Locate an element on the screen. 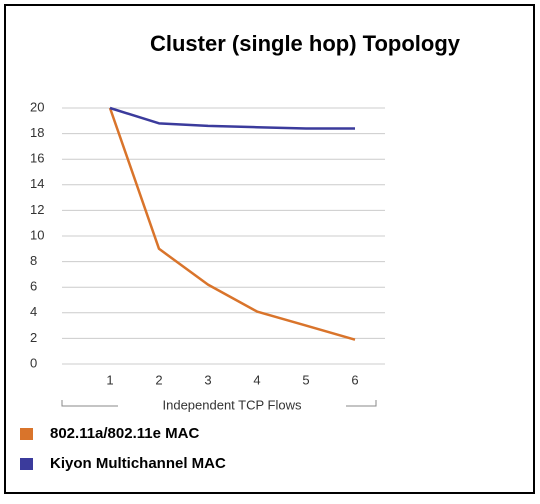 The image size is (540, 504). x-tick-label: 4 is located at coordinates (256, 379).